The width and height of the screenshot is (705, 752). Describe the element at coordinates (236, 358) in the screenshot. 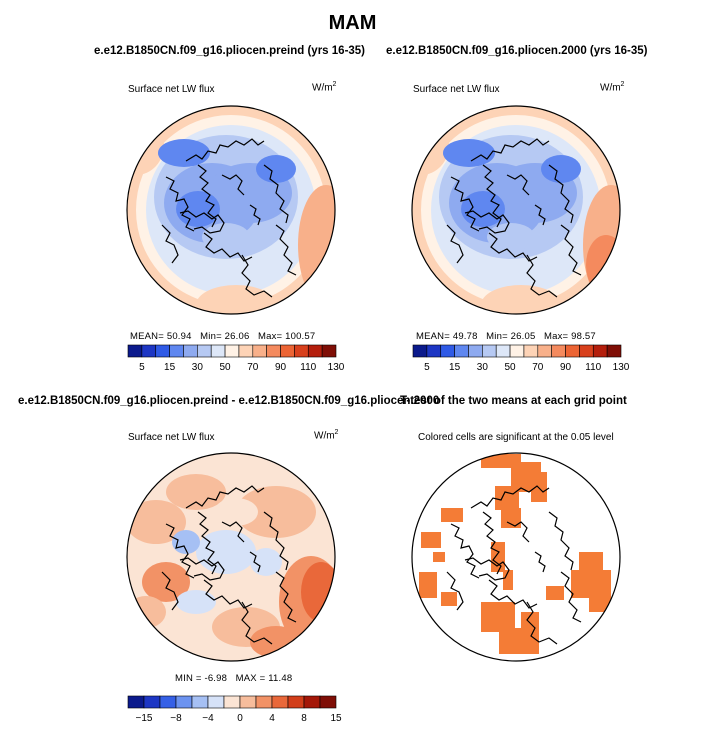

I see `colorbar-preind: 5 15 30 50 70 90 110 130` at that location.